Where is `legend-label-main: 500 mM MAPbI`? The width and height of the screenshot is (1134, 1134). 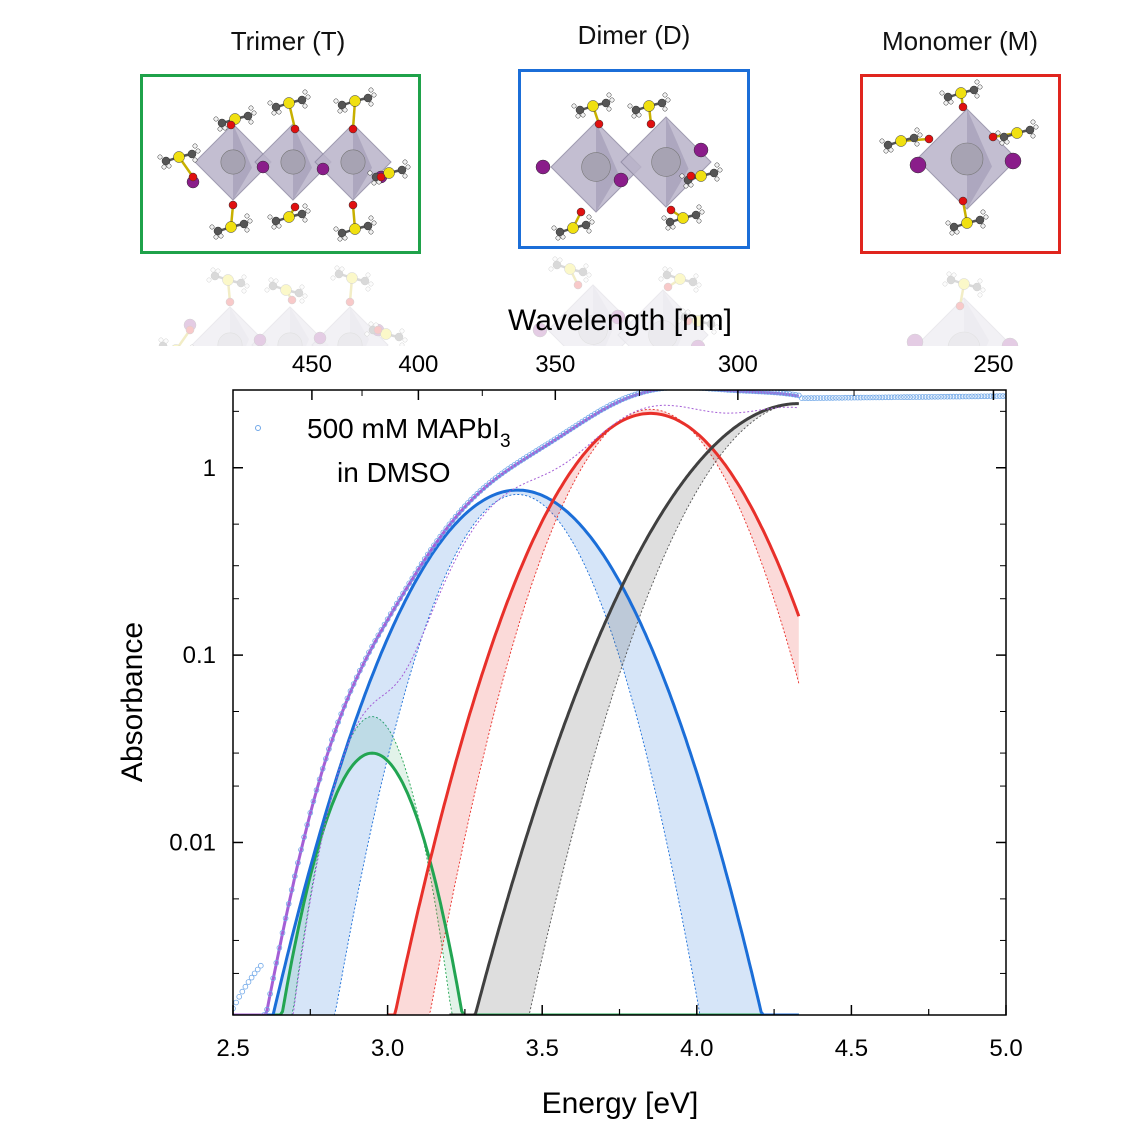
legend-label-main: 500 mM MAPbI is located at coordinates (403, 428).